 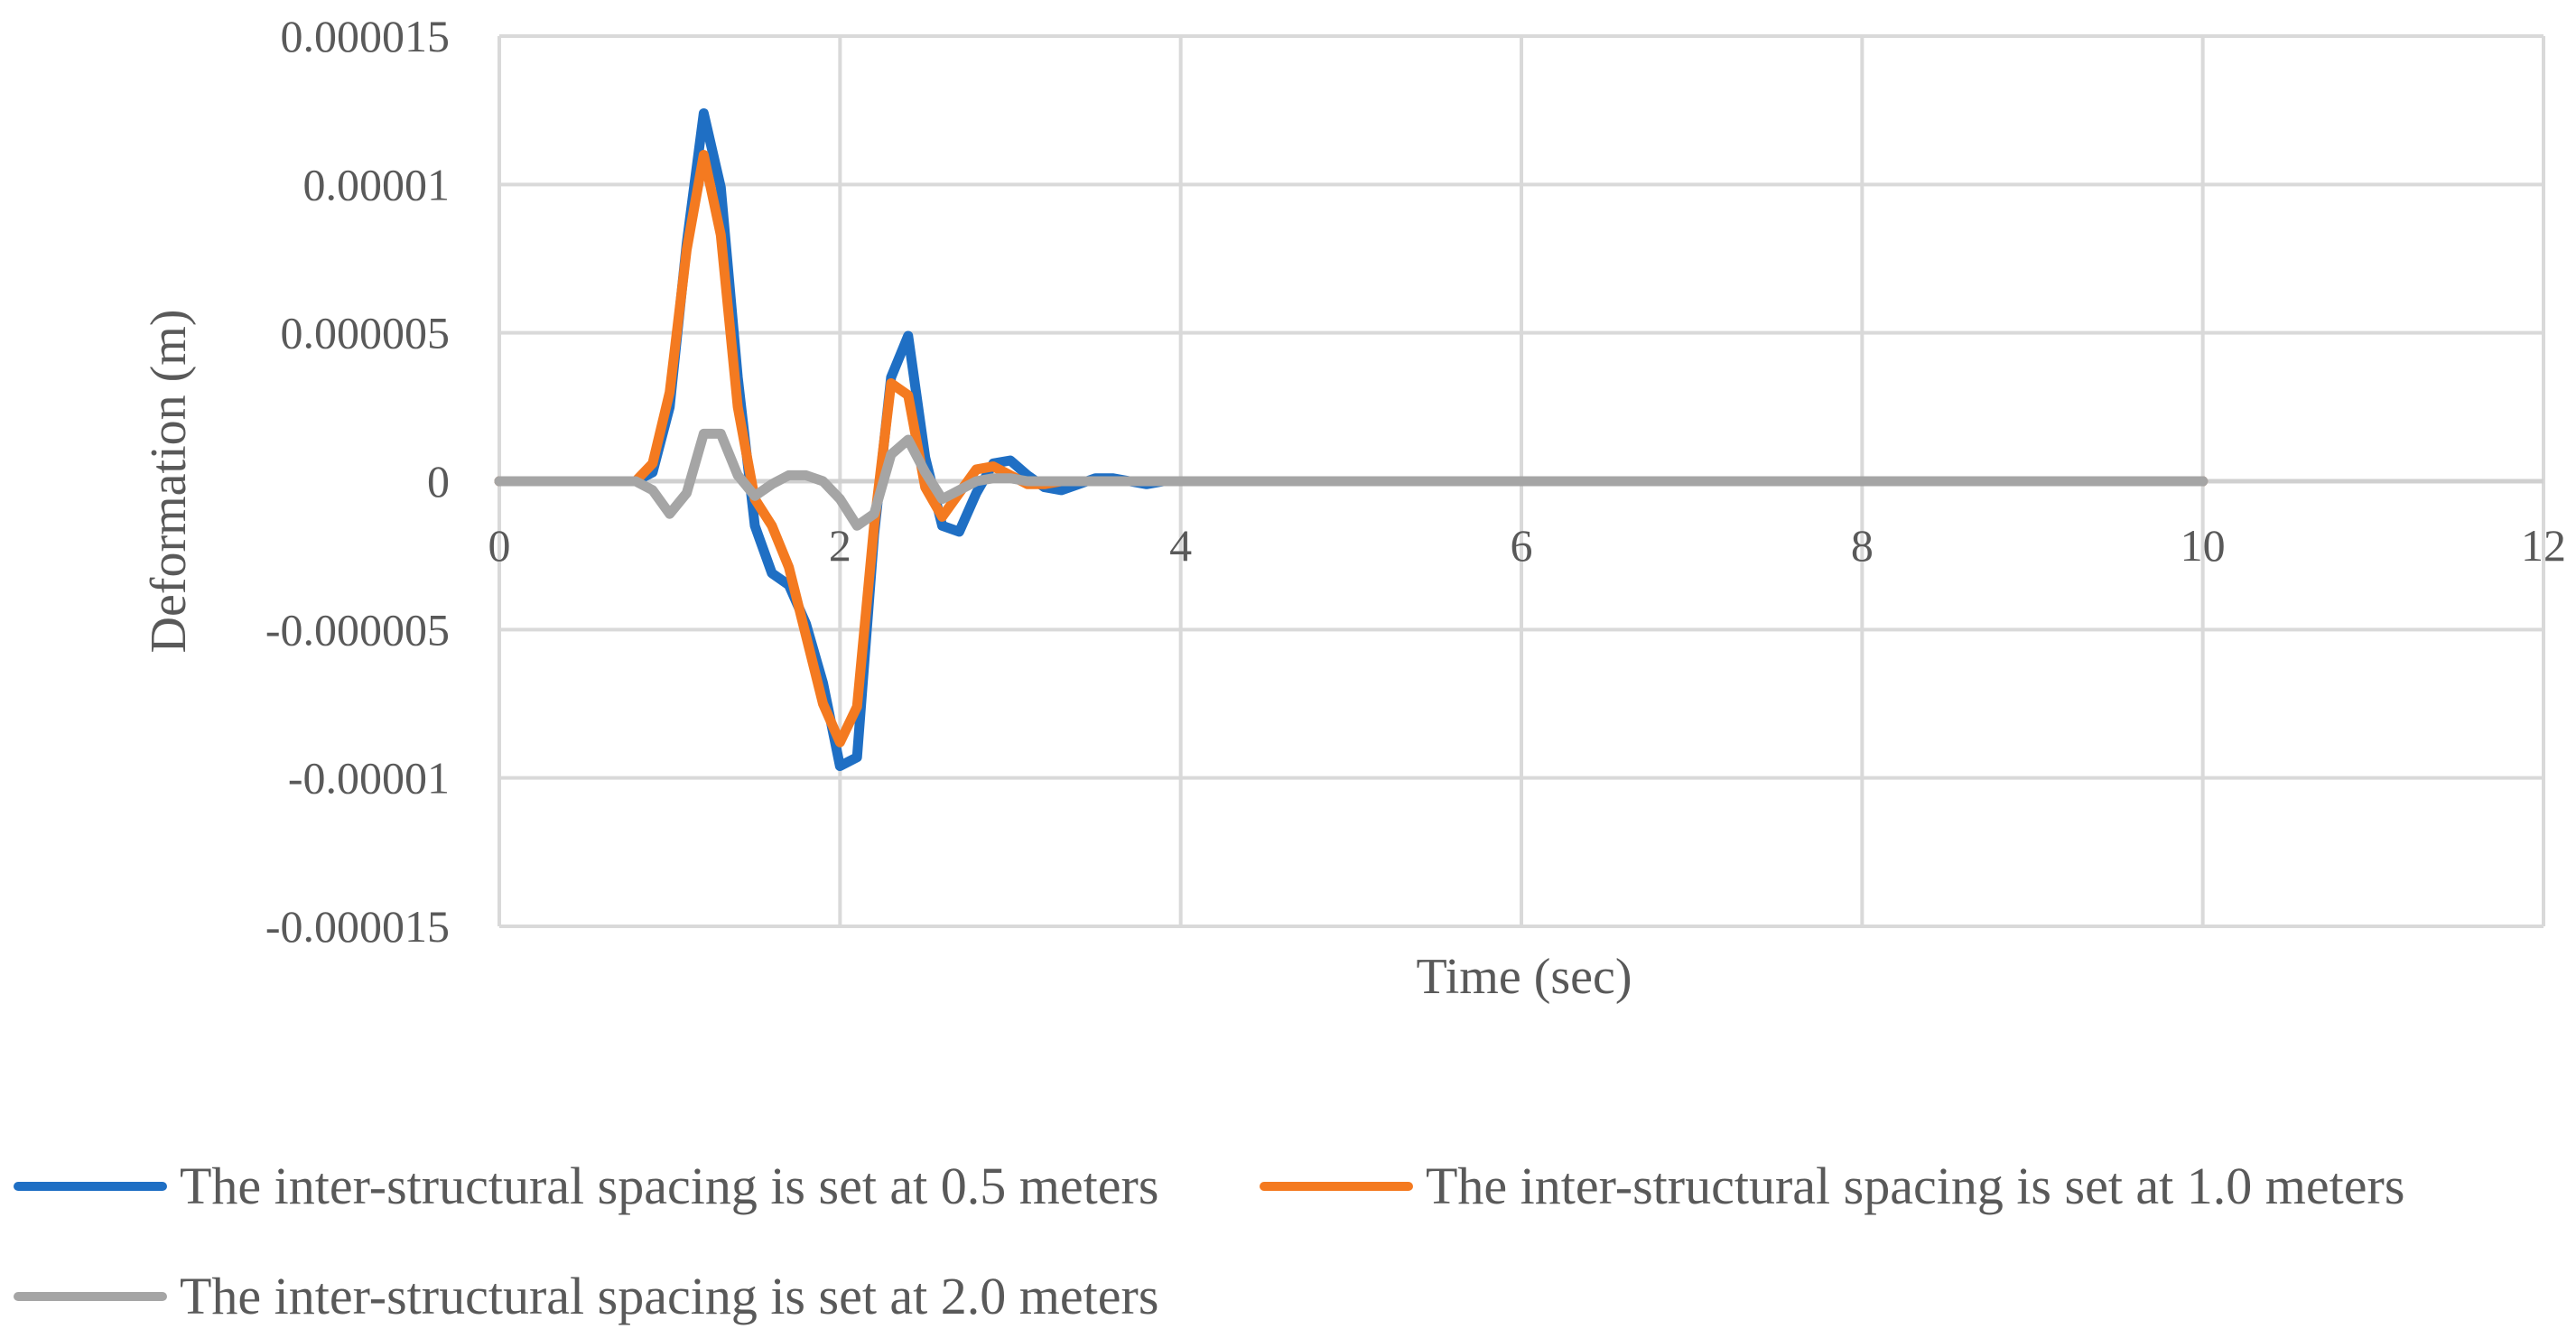 I want to click on y-tick-label: -0.000005, so click(x=357, y=629).